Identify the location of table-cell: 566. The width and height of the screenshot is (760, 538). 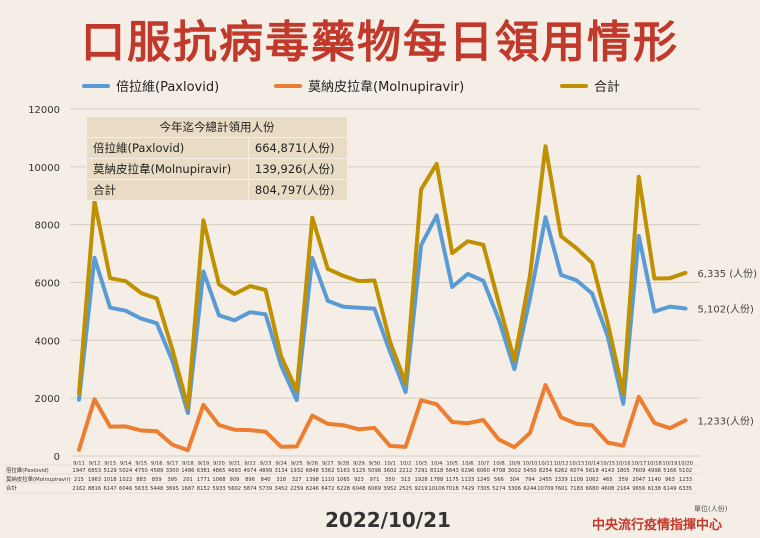
(499, 480).